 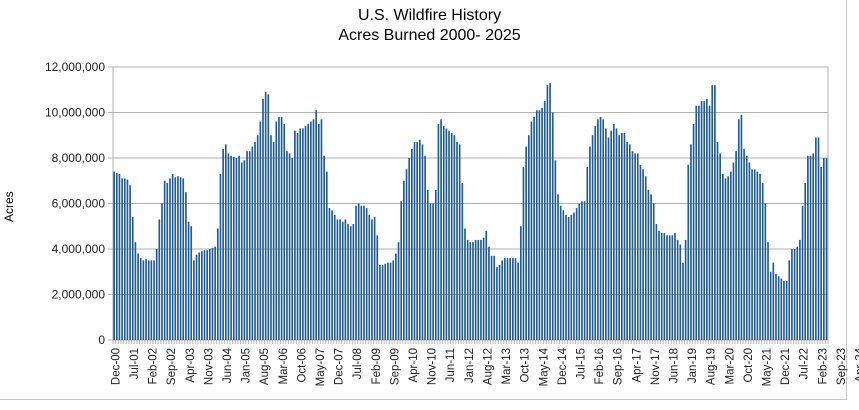 I want to click on x-tick-label: Nov-03, so click(x=209, y=366).